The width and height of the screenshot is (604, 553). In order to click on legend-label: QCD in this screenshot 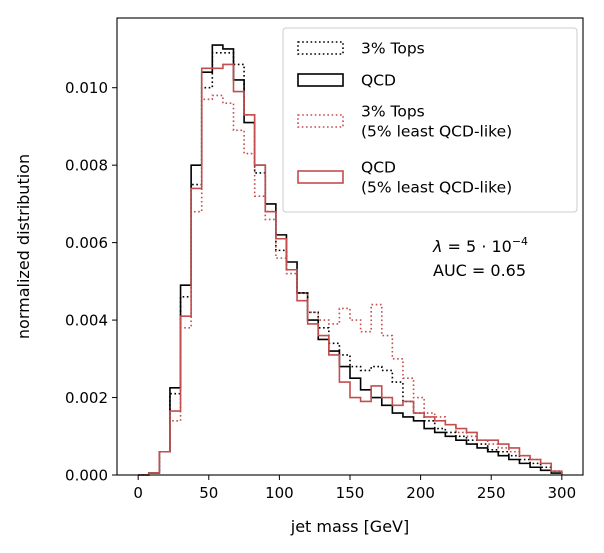, I will do `click(378, 81)`.